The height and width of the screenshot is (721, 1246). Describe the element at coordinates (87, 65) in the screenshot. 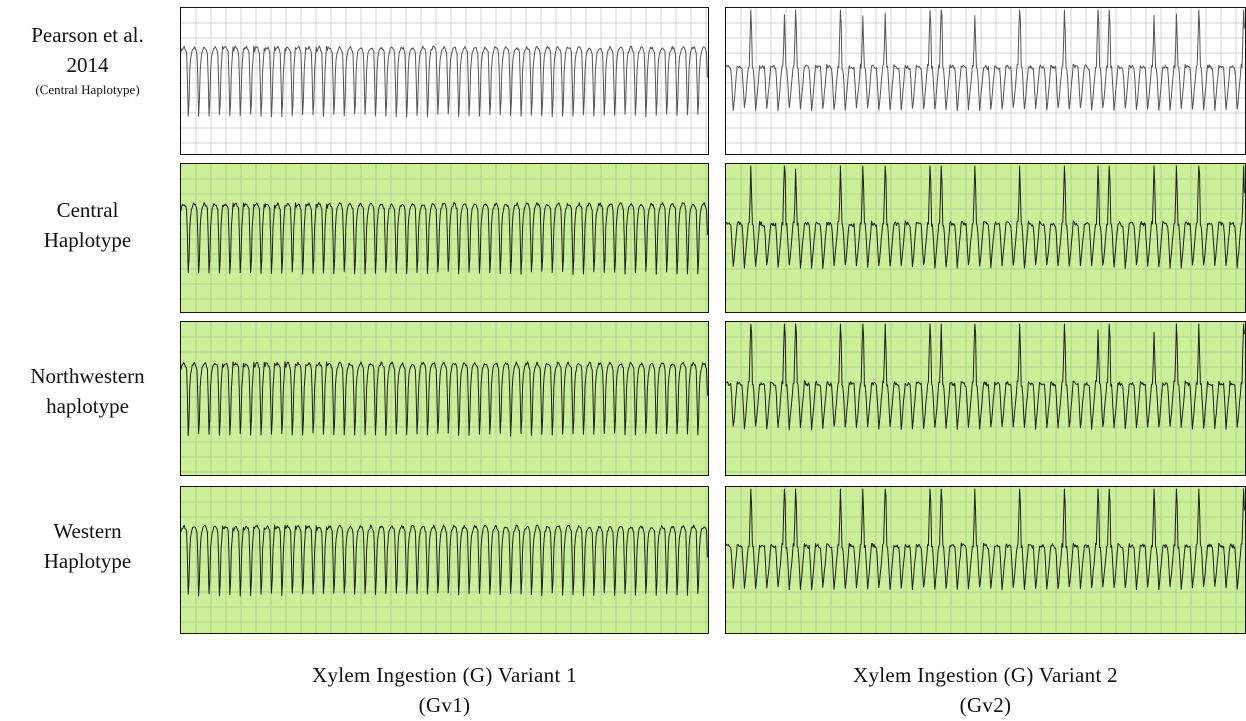

I see `row-label-line: 2014` at that location.